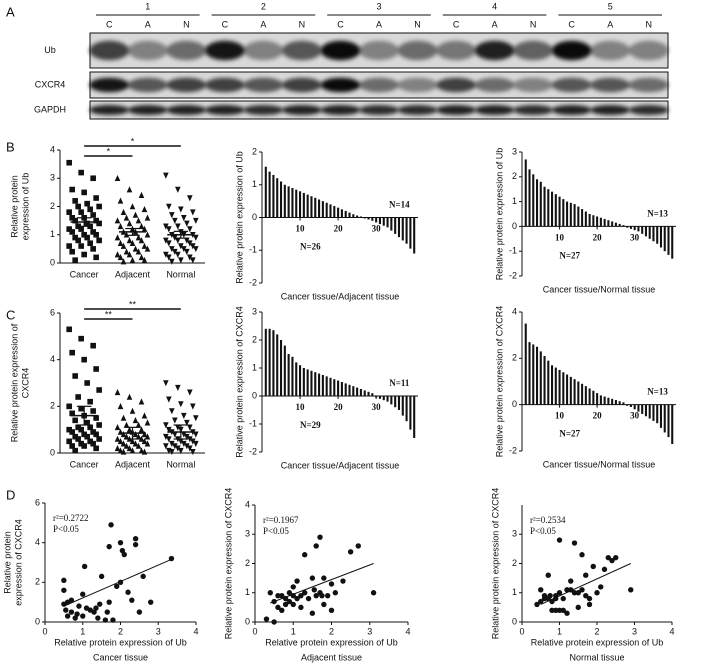 The image size is (701, 667). I want to click on y-tick-label: 3, so click(247, 534).